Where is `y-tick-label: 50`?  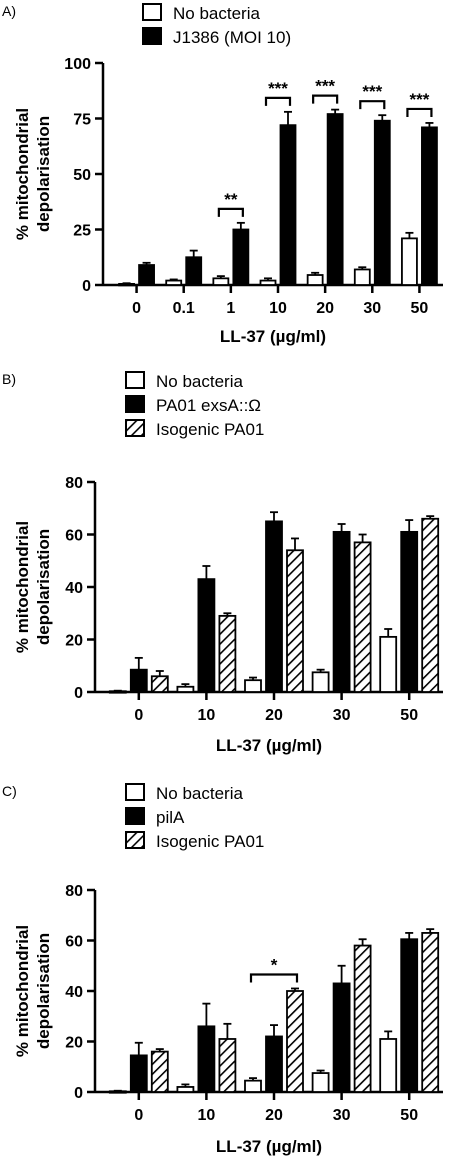 y-tick-label: 50 is located at coordinates (82, 175).